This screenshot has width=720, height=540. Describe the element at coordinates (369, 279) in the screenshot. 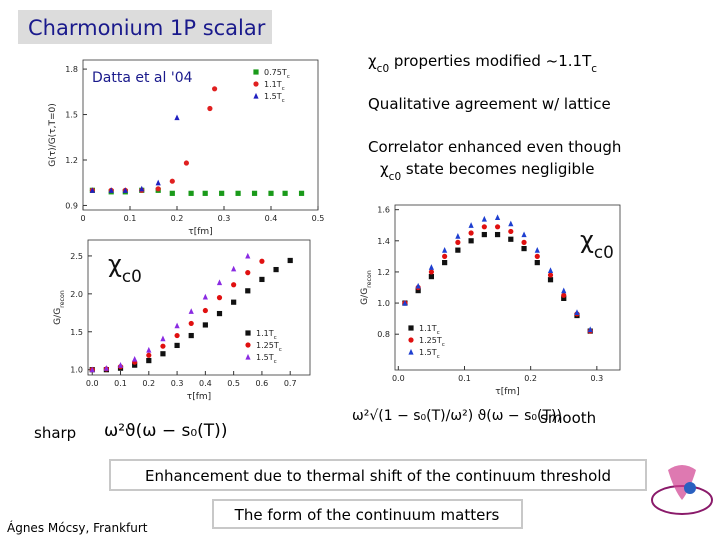

I see `subscript: recon` at that location.